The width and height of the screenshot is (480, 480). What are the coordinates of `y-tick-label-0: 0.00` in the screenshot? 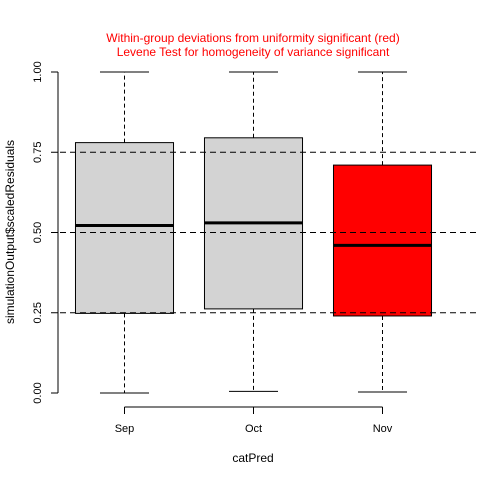 It's located at (38, 392).